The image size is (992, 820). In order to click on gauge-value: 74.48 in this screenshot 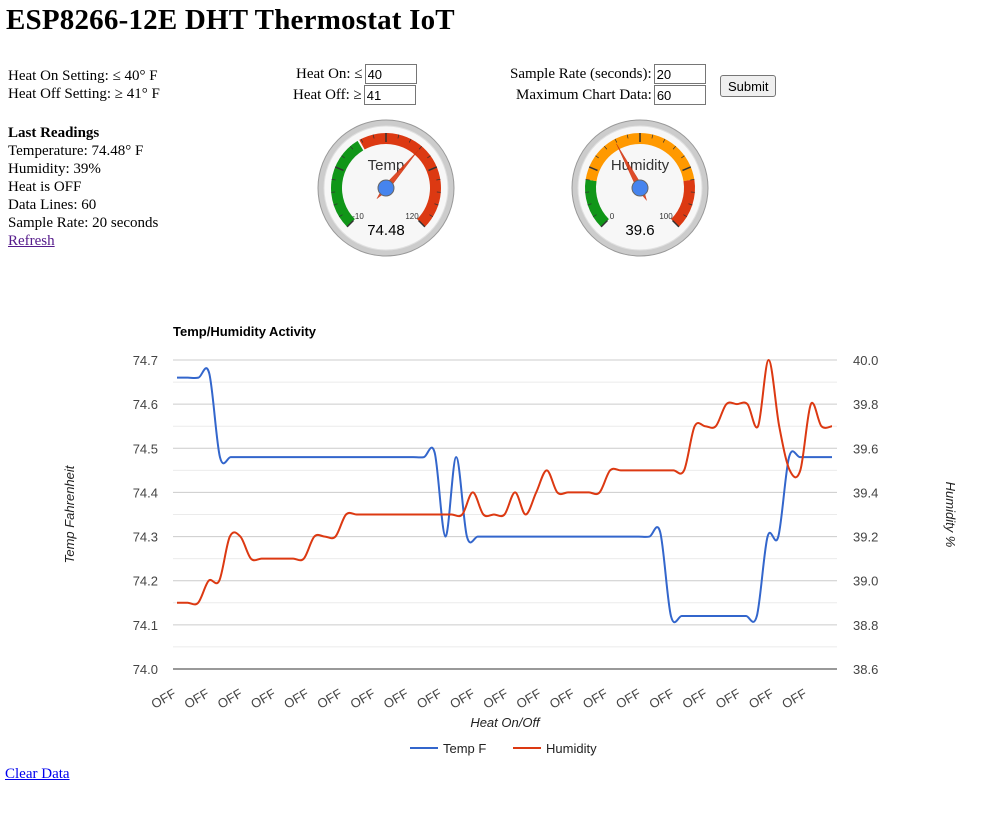, I will do `click(386, 230)`.